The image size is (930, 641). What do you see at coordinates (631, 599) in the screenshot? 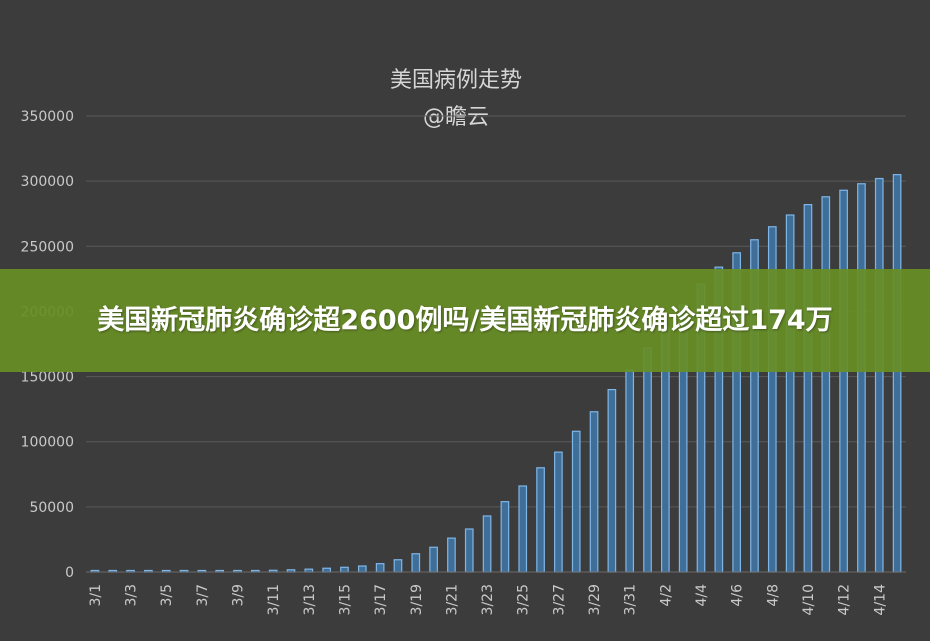
I see `x-tick-label: 3/31` at bounding box center [631, 599].